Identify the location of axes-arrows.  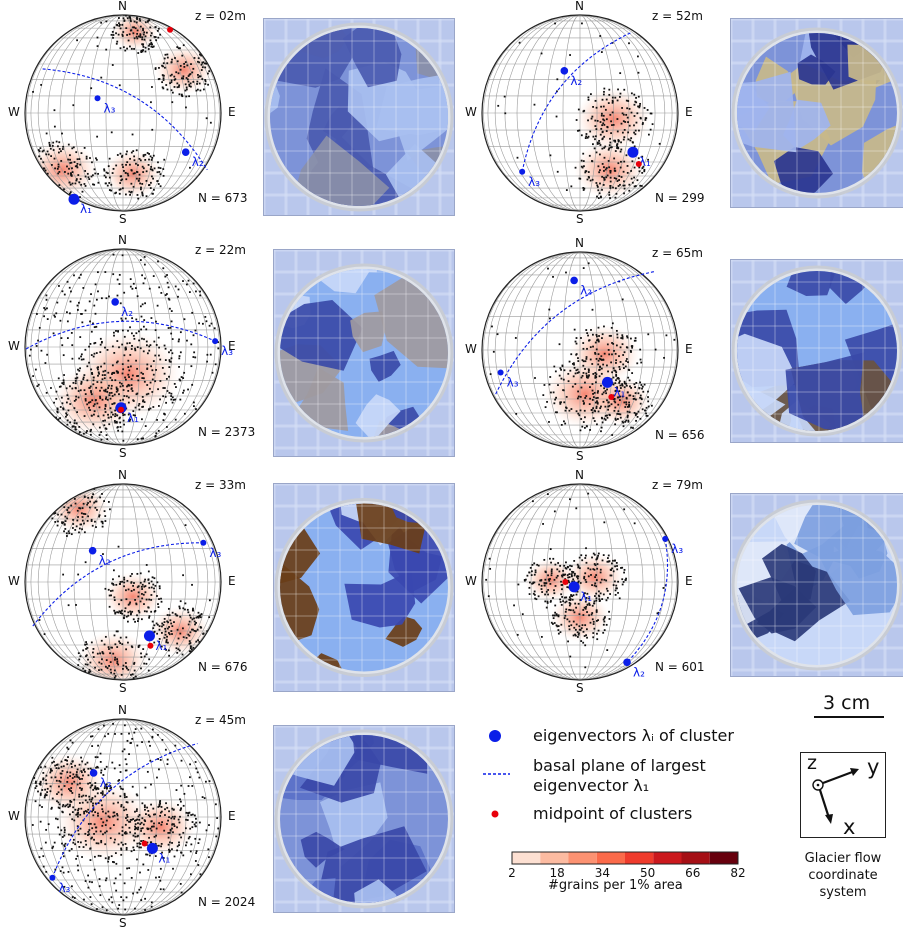
(835, 796).